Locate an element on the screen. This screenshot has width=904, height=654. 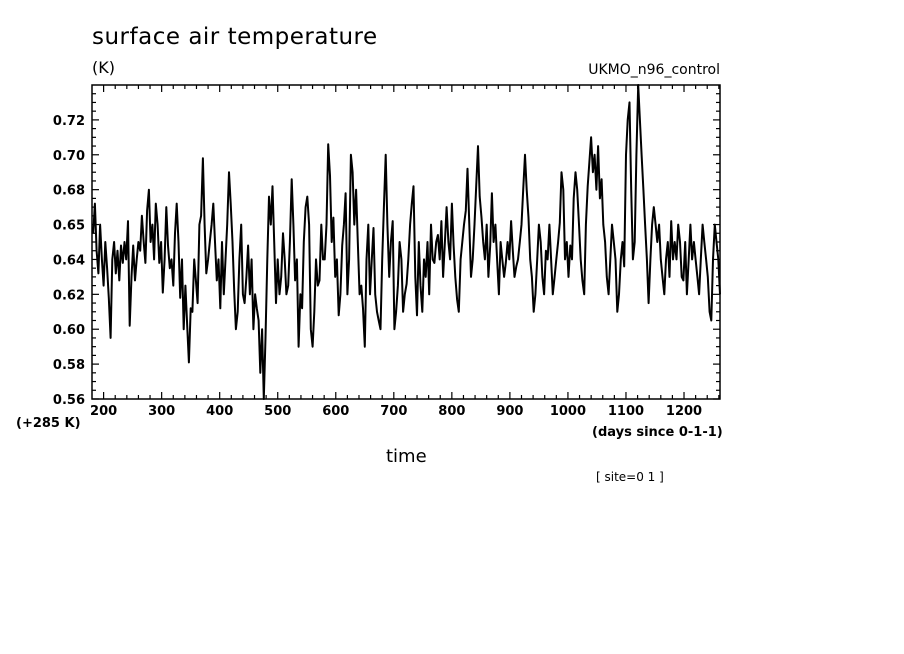
x-tick-label: 800 is located at coordinates (451, 411).